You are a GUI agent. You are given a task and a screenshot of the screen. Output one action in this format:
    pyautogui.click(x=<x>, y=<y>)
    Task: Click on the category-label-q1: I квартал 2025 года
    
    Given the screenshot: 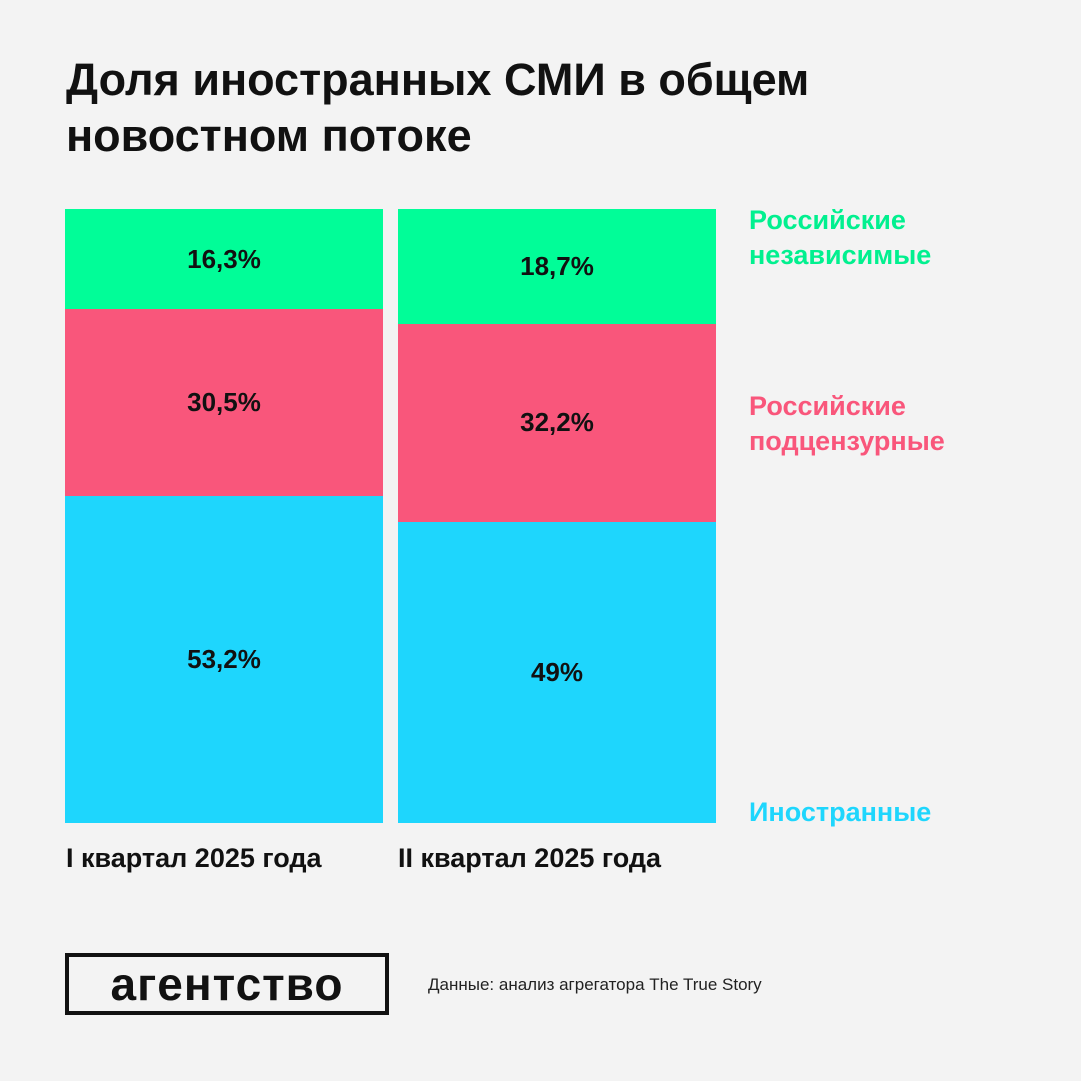 What is the action you would take?
    pyautogui.click(x=194, y=858)
    